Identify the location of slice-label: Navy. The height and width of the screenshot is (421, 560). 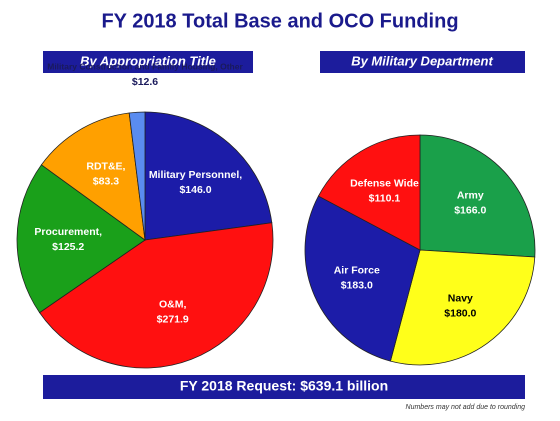
(460, 299).